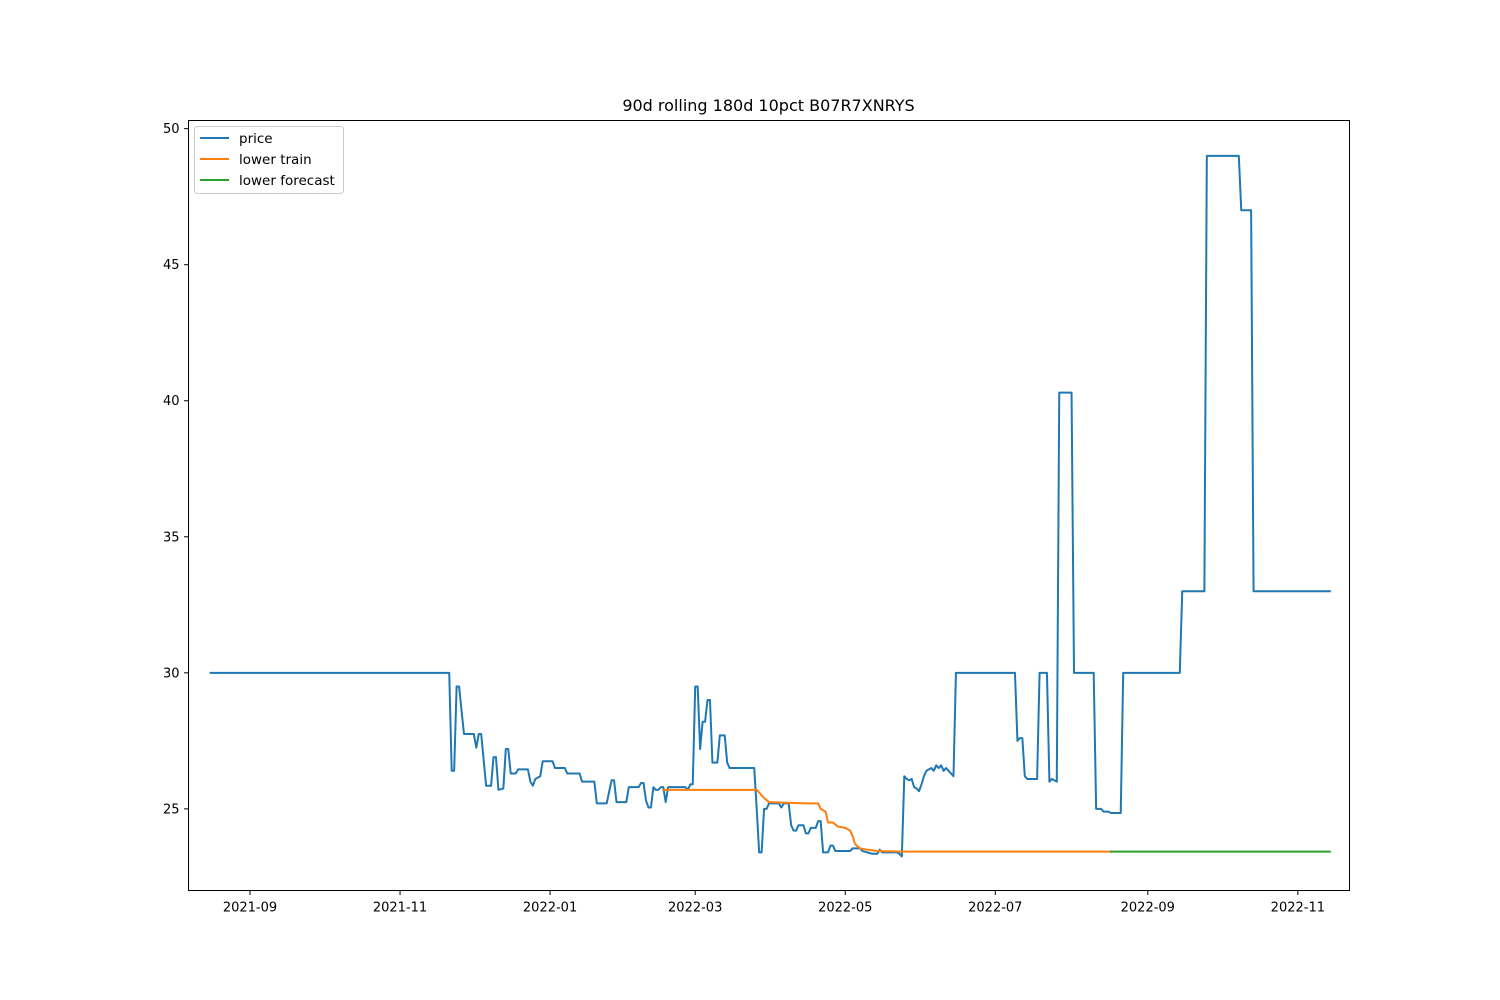  I want to click on y-tick-label: 25, so click(171, 809).